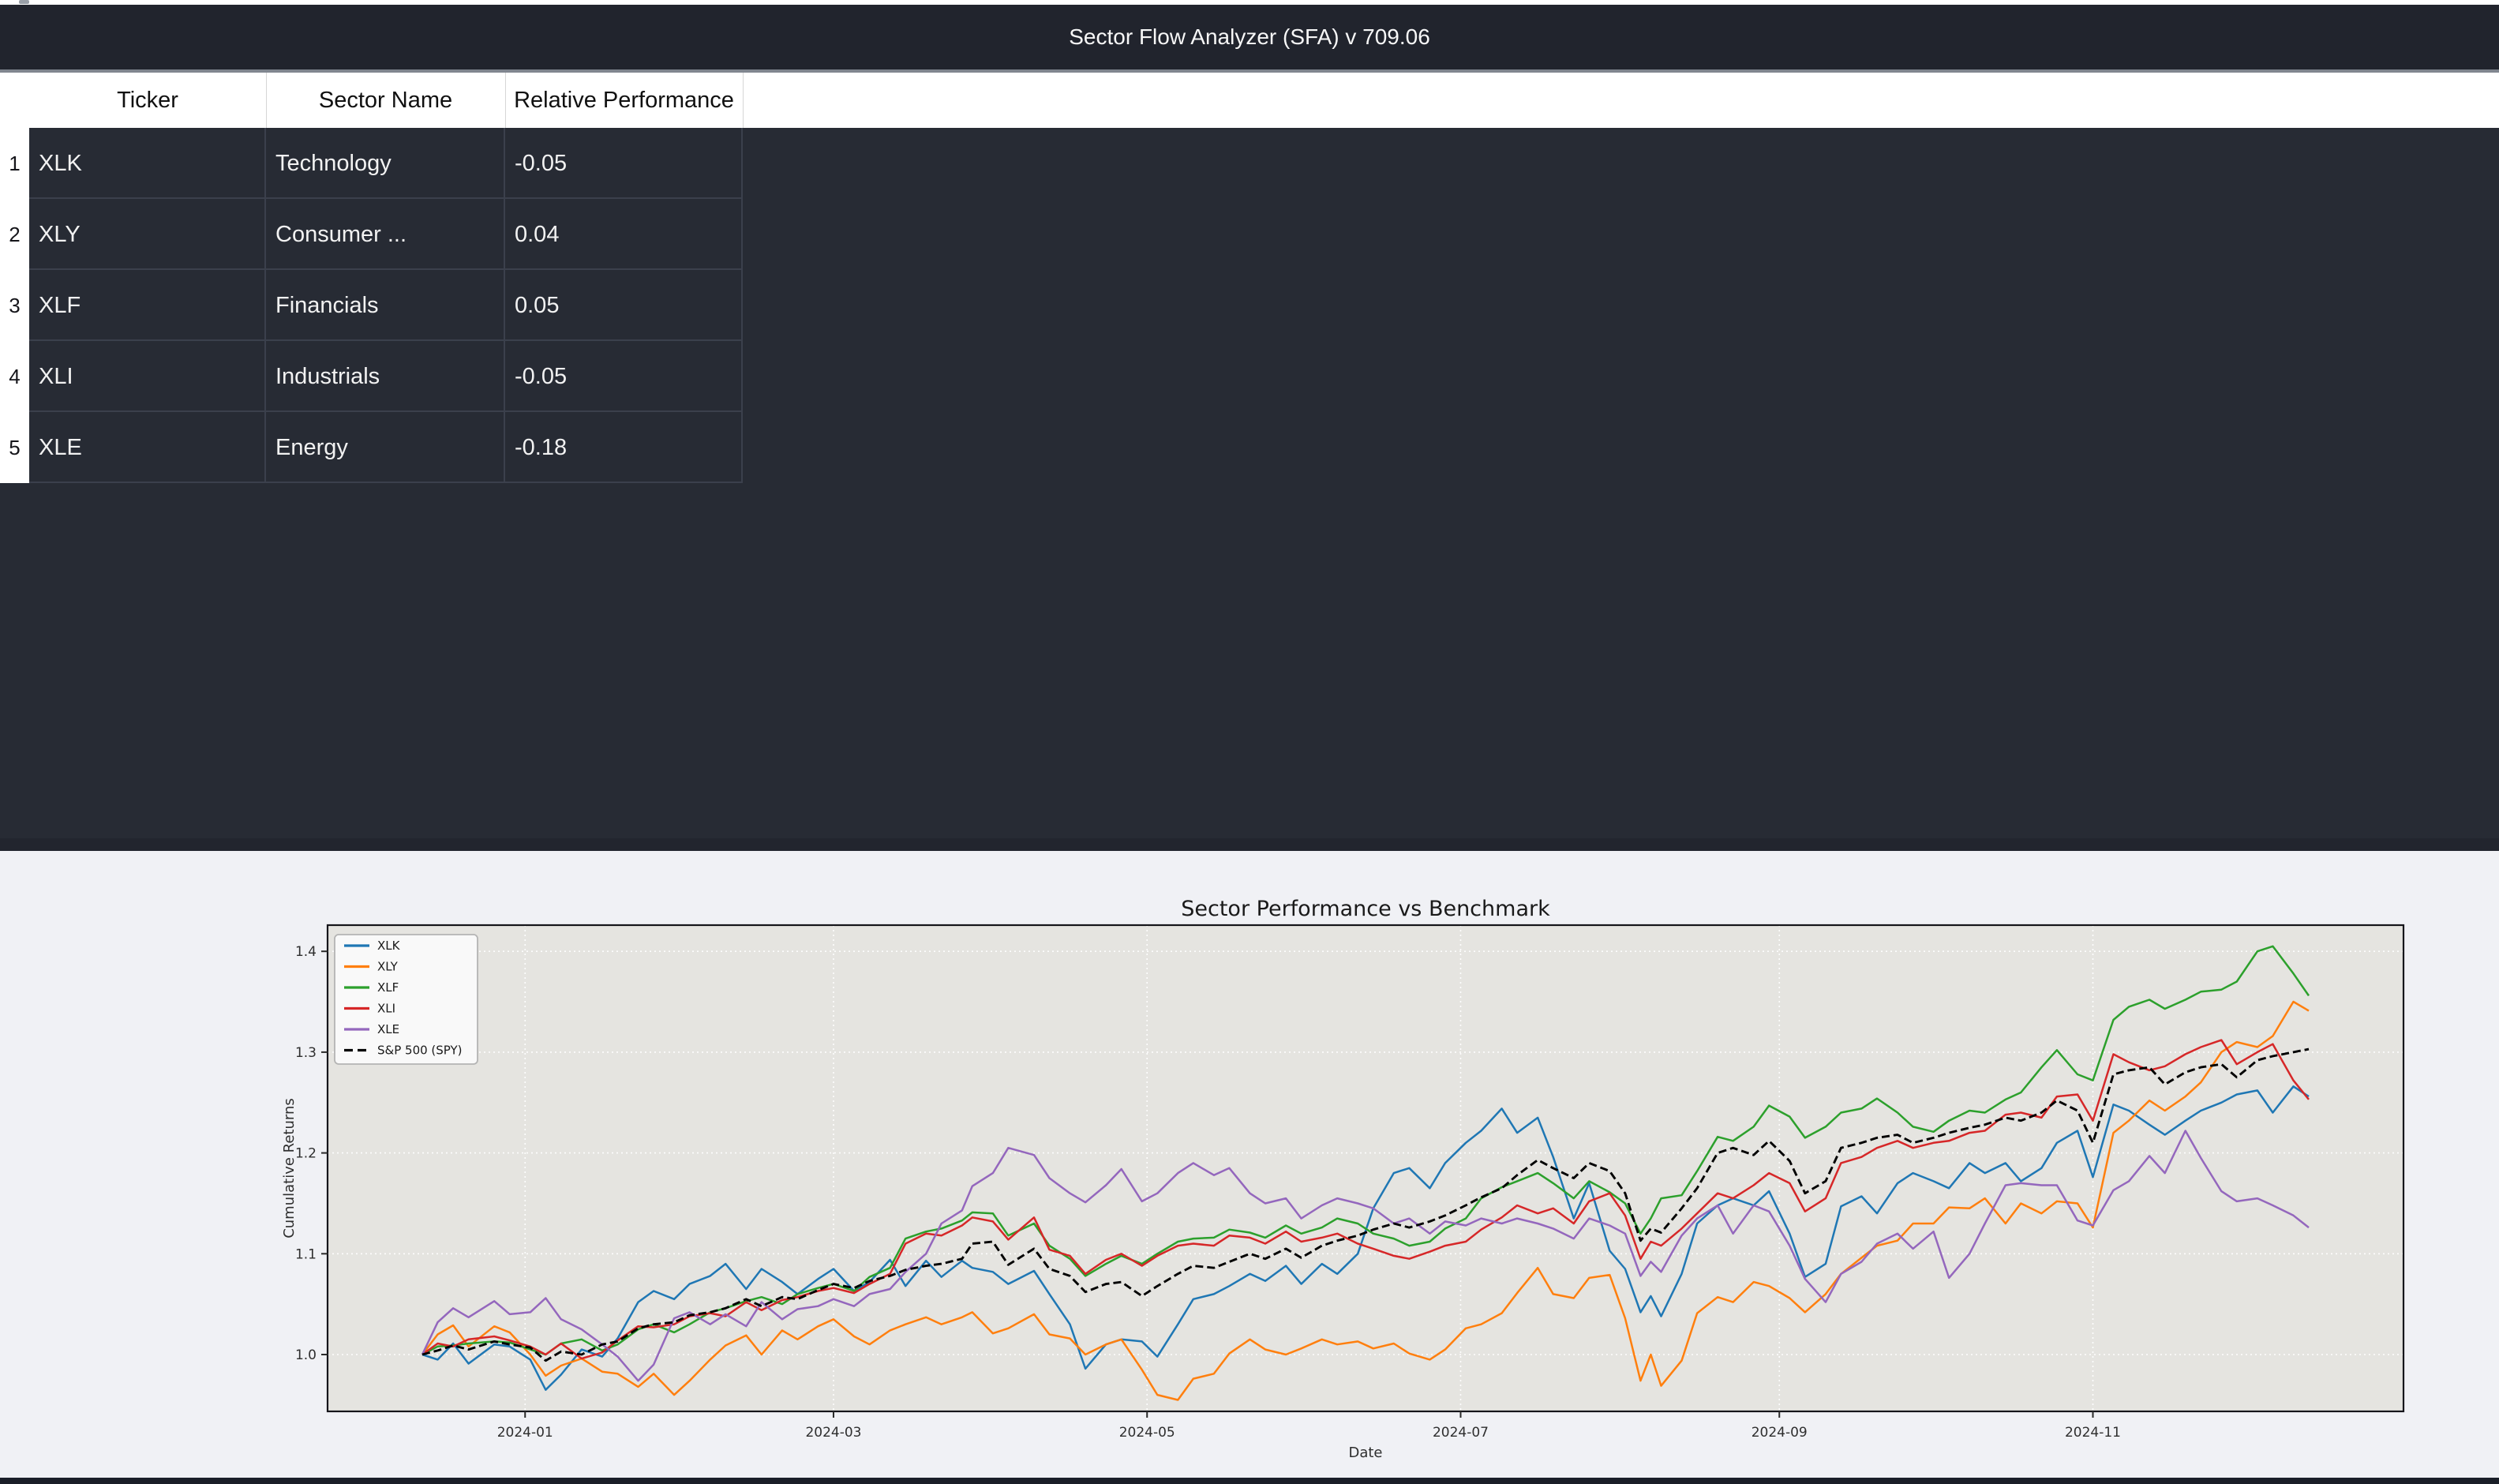 Image resolution: width=2499 pixels, height=1484 pixels. Describe the element at coordinates (385, 447) in the screenshot. I see `cell-sector-name: Energy` at that location.